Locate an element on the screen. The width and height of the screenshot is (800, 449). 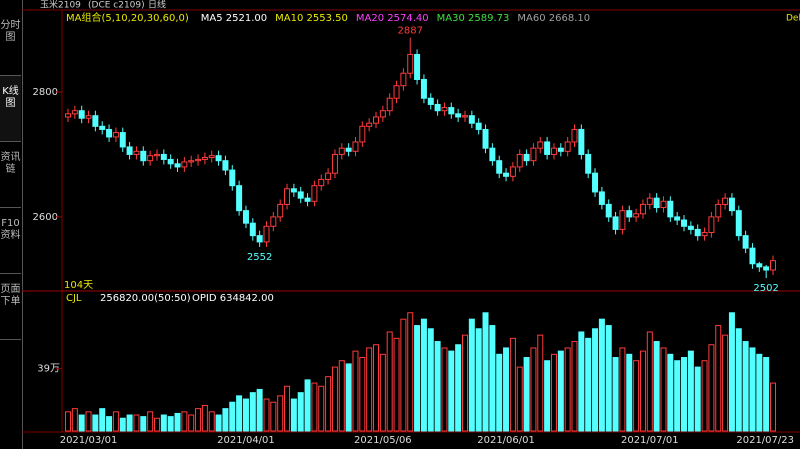
sidebar-tab: K线图 is located at coordinates (10, 109).